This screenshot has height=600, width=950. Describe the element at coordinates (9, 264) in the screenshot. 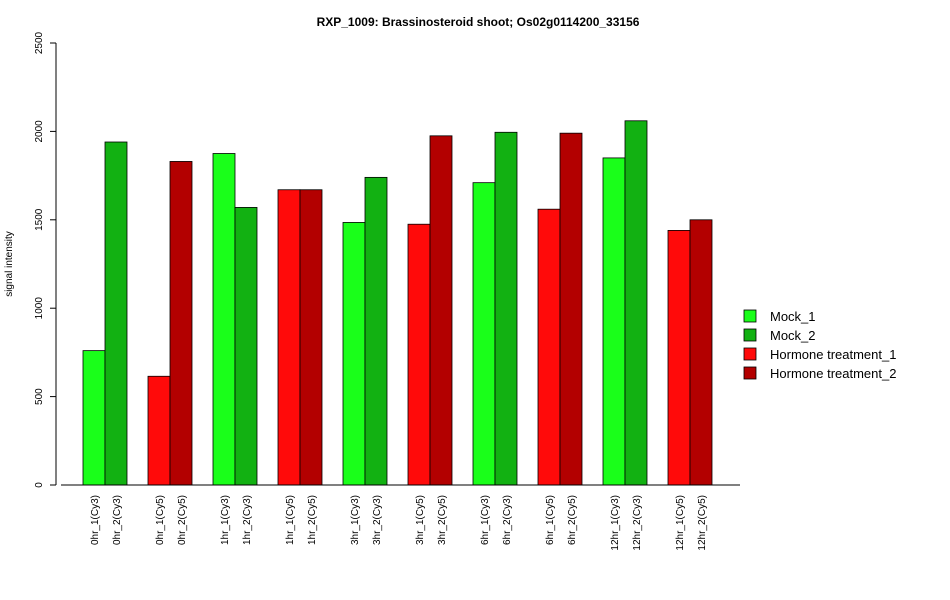

I see `y-axis-label: signal intensity` at that location.